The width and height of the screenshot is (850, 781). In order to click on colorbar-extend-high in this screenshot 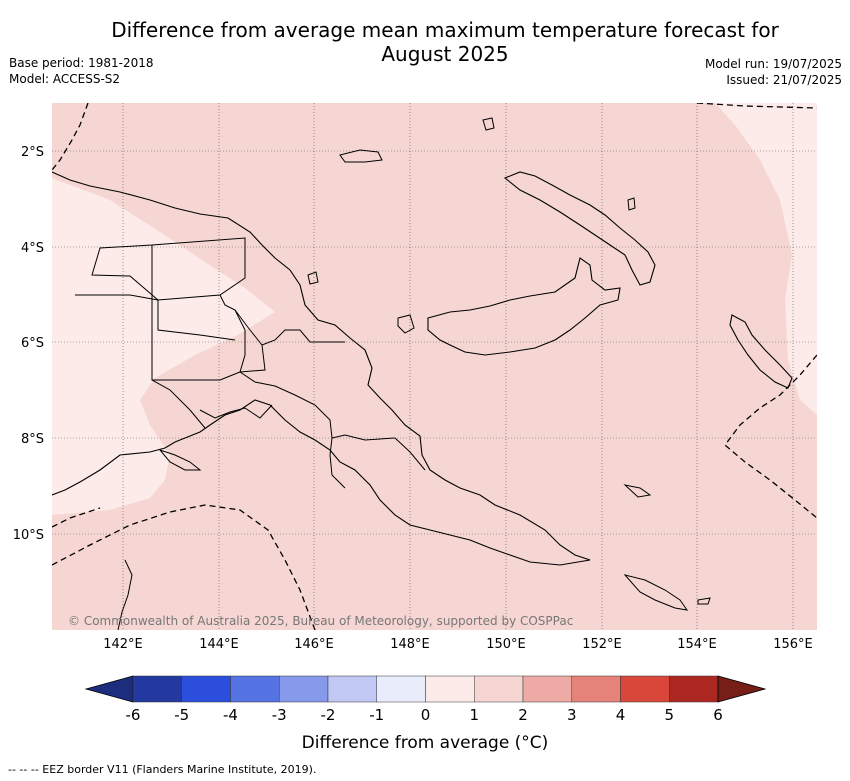, I will do `click(742, 689)`.